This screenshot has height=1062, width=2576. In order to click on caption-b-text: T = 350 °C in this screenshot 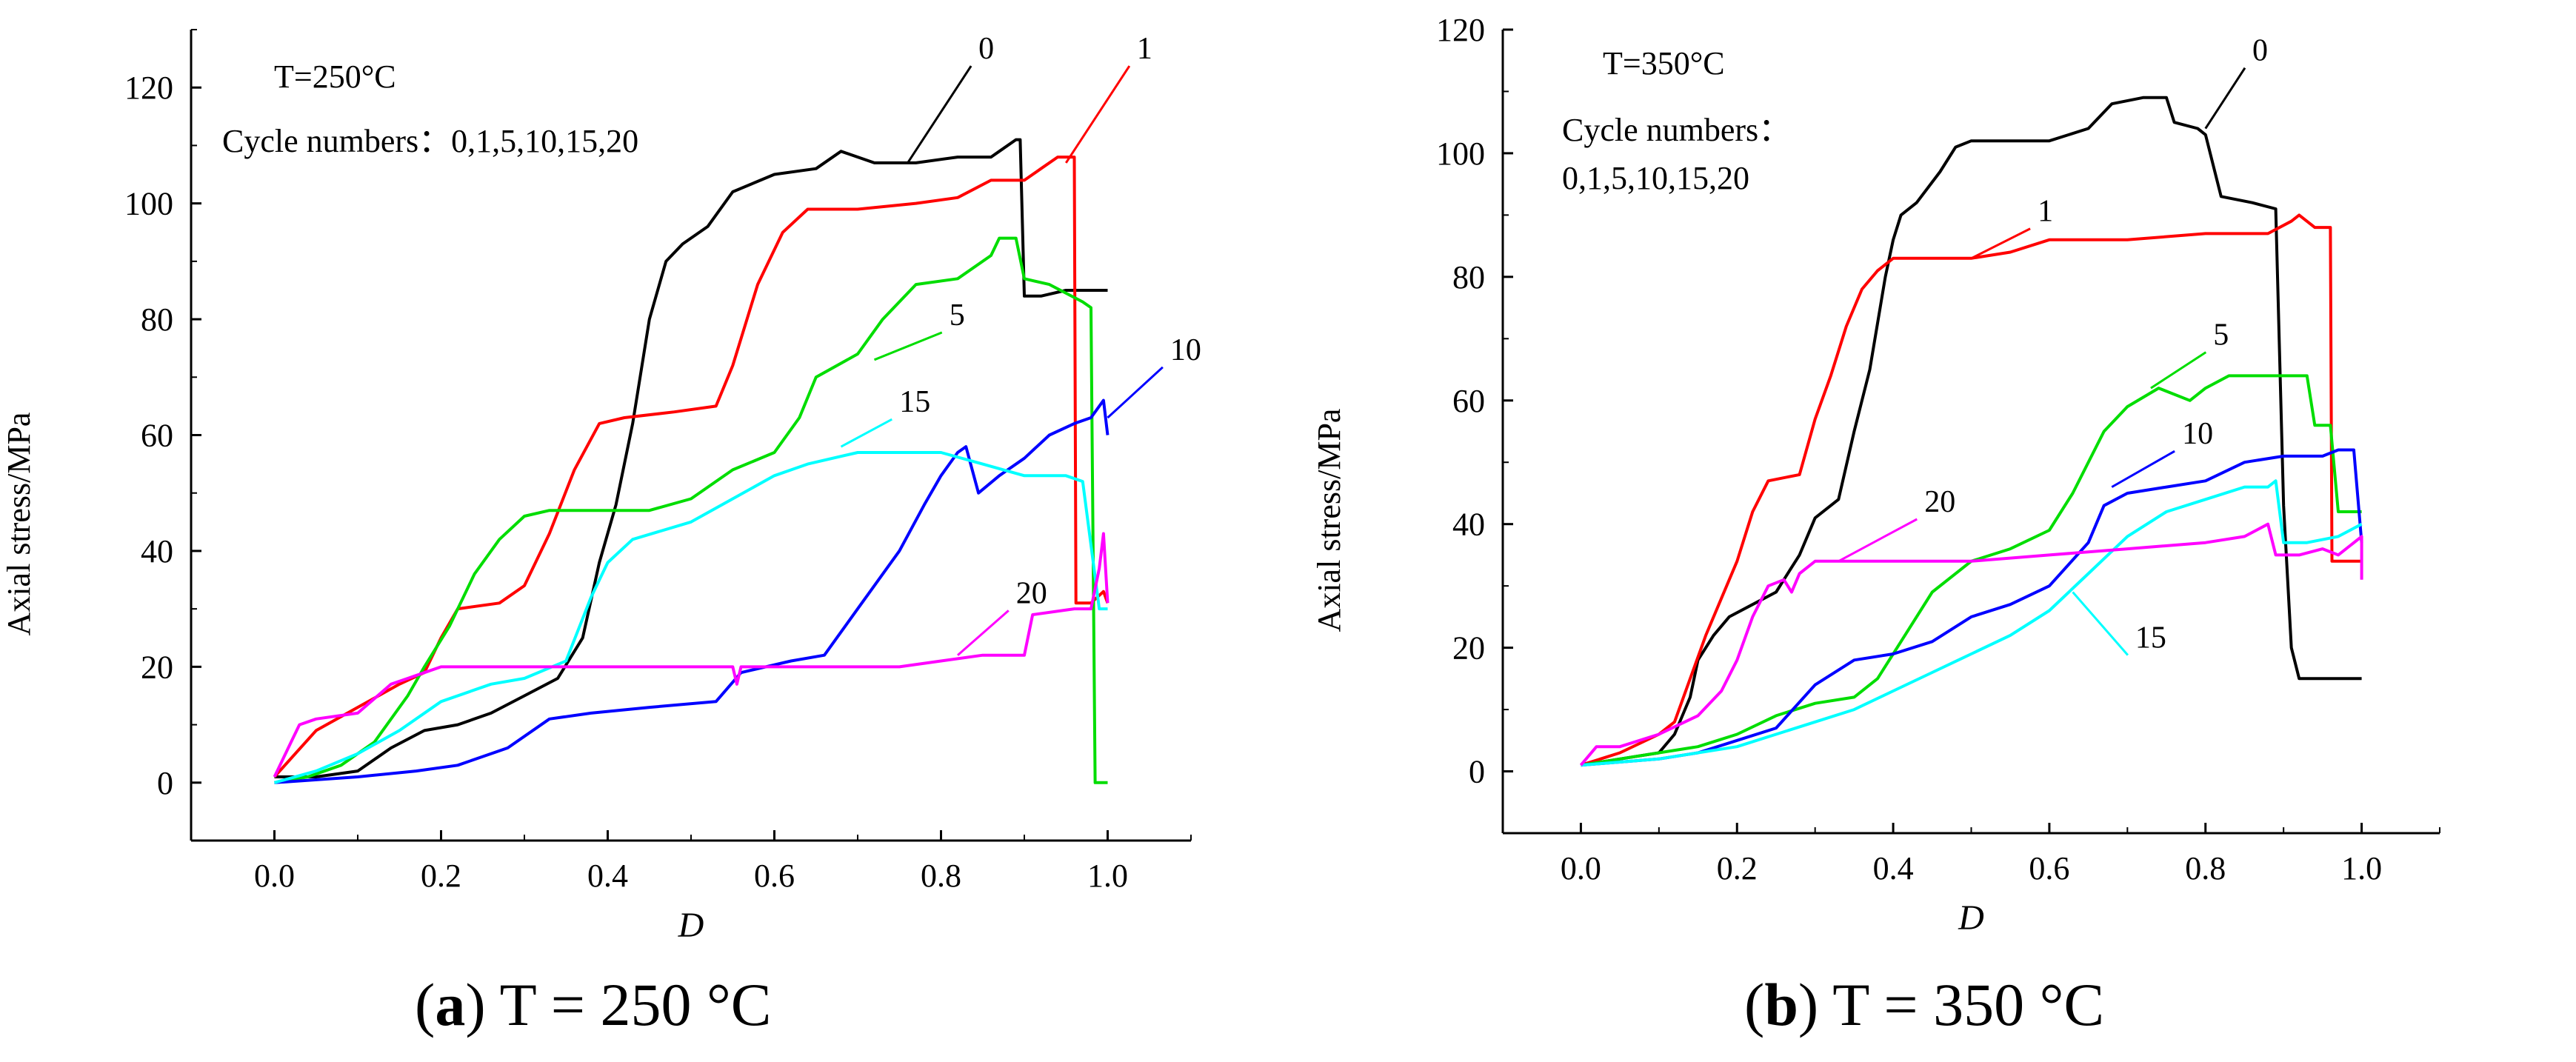, I will do `click(1968, 1005)`.